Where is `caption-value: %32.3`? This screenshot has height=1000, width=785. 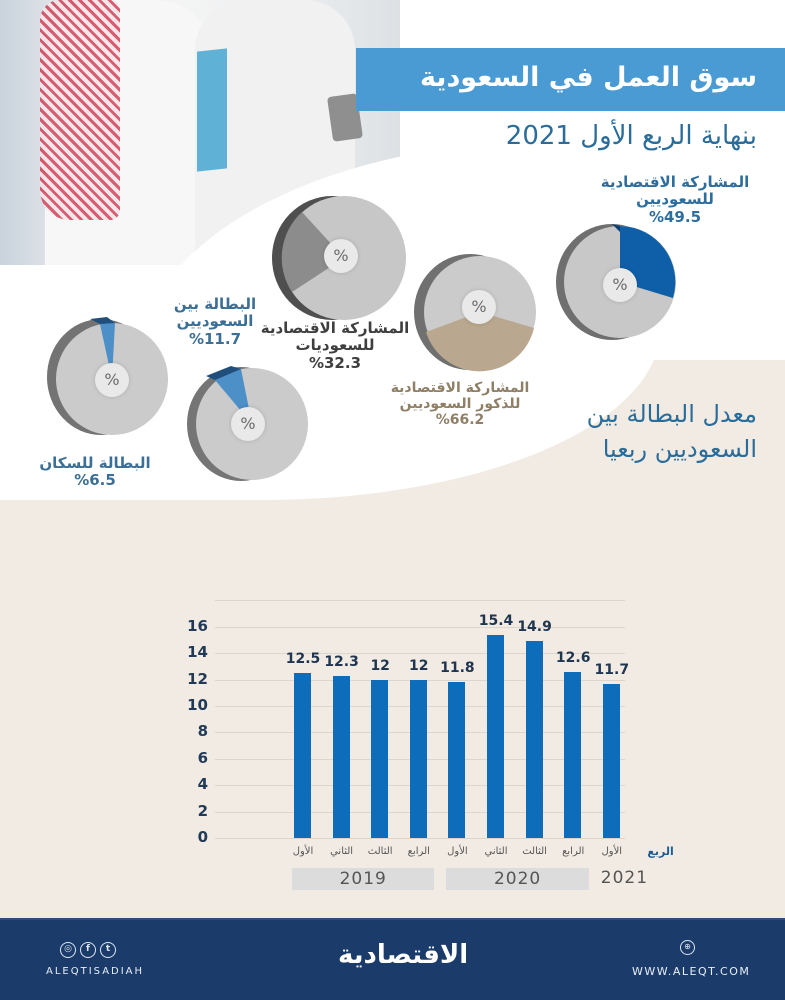
caption-value: %32.3 is located at coordinates (335, 362).